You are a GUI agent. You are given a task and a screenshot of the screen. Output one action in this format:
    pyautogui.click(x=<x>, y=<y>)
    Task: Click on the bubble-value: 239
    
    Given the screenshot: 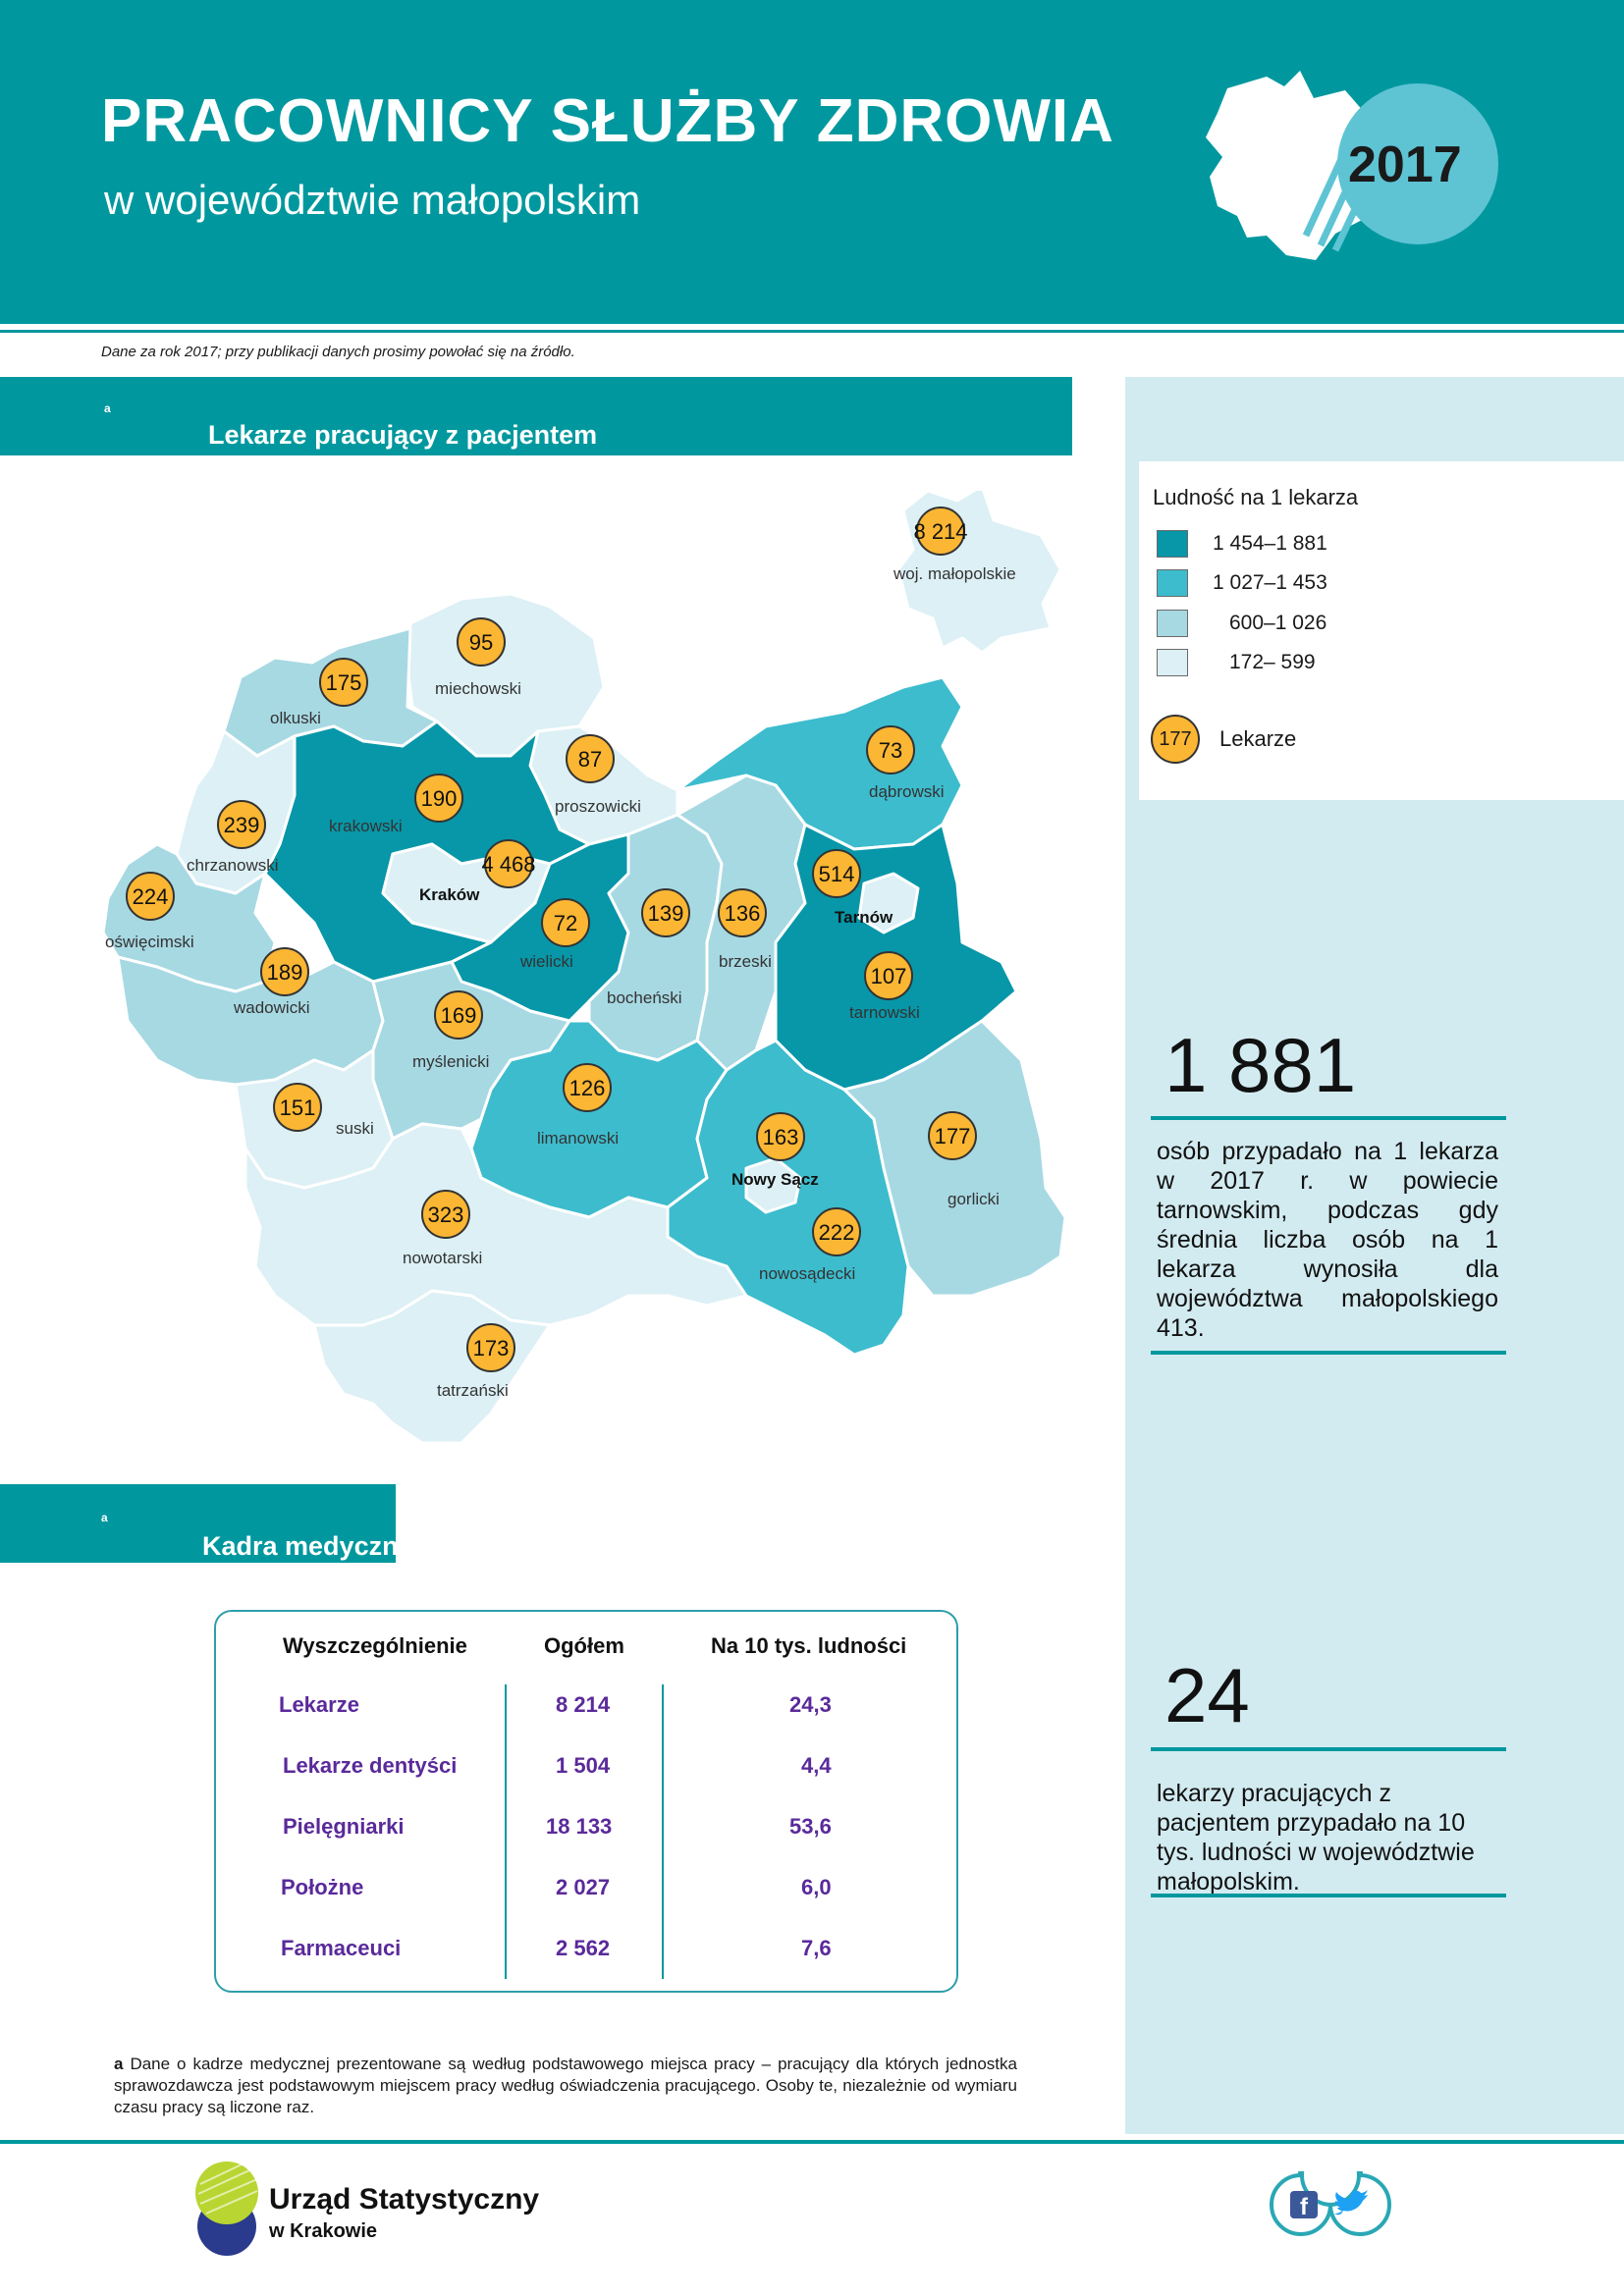 What is the action you would take?
    pyautogui.click(x=242, y=825)
    